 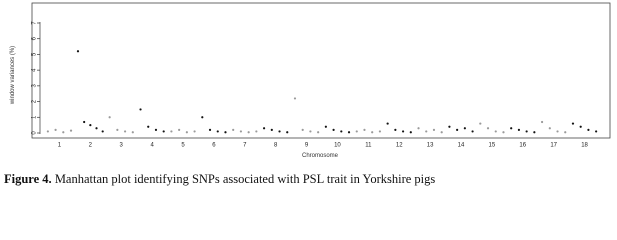 I want to click on x-tick-label: 10, so click(x=337, y=146).